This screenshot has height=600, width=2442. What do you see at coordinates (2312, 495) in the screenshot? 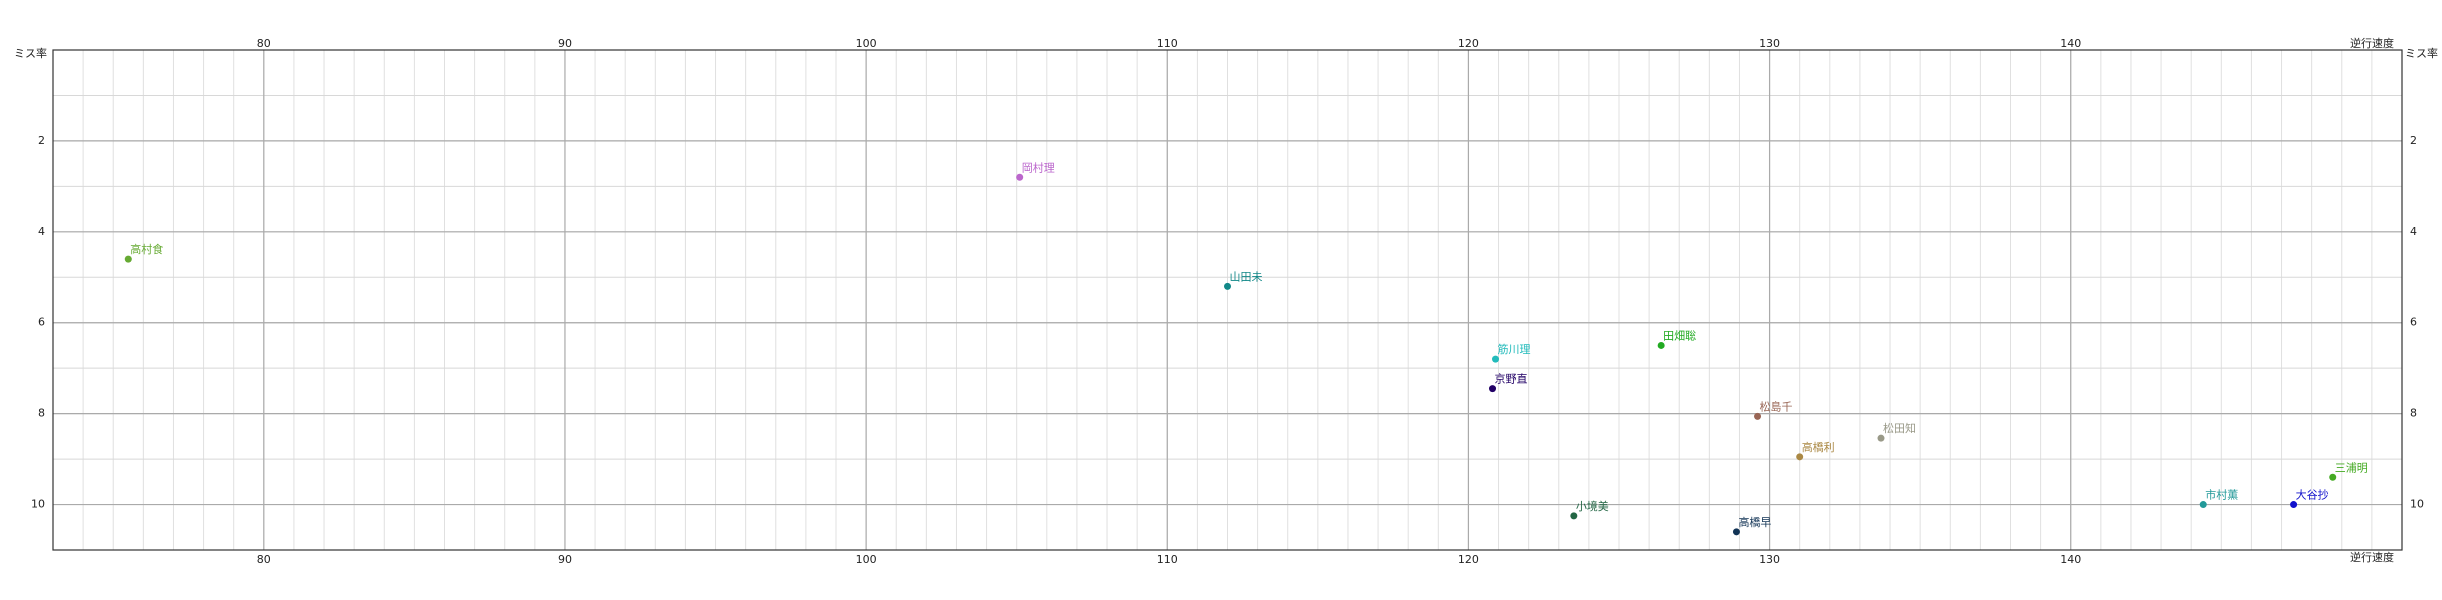
I see `point-label: 大谷抄` at bounding box center [2312, 495].